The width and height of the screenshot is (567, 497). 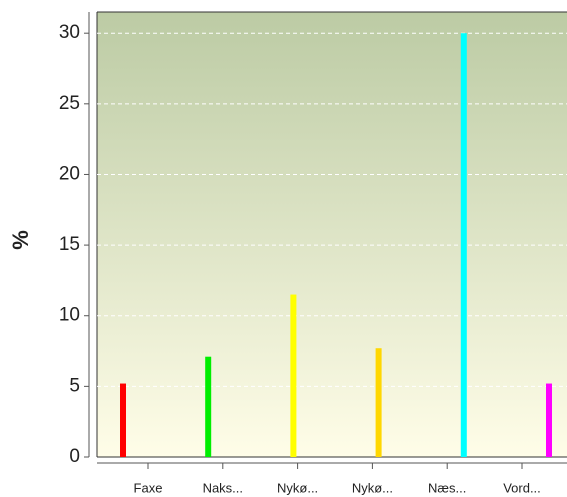 I want to click on y-axis-label: %, so click(x=20, y=240).